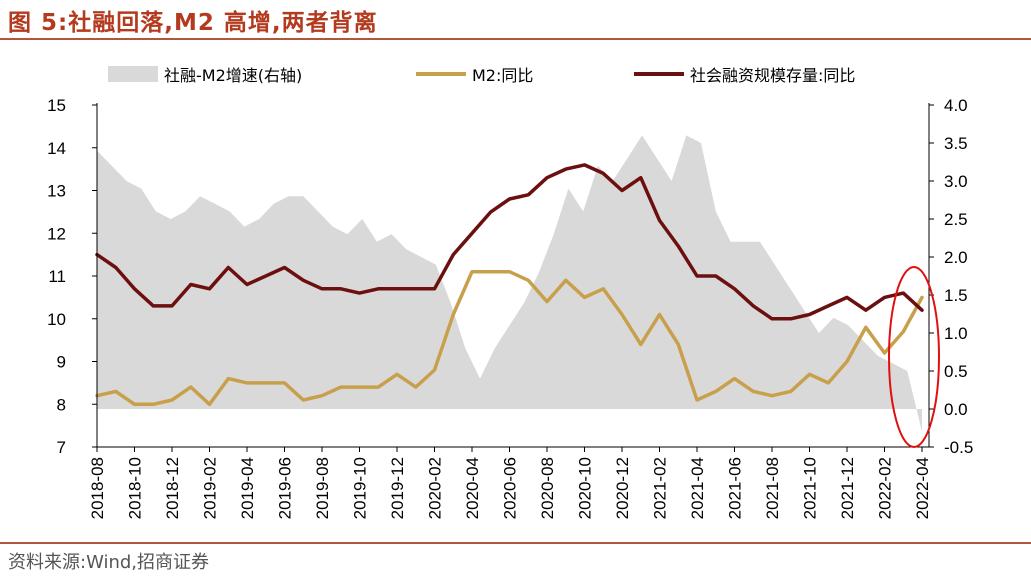 Image resolution: width=1031 pixels, height=578 pixels. Describe the element at coordinates (472, 488) in the screenshot. I see `x-axis-tick-label: 2020-04` at that location.